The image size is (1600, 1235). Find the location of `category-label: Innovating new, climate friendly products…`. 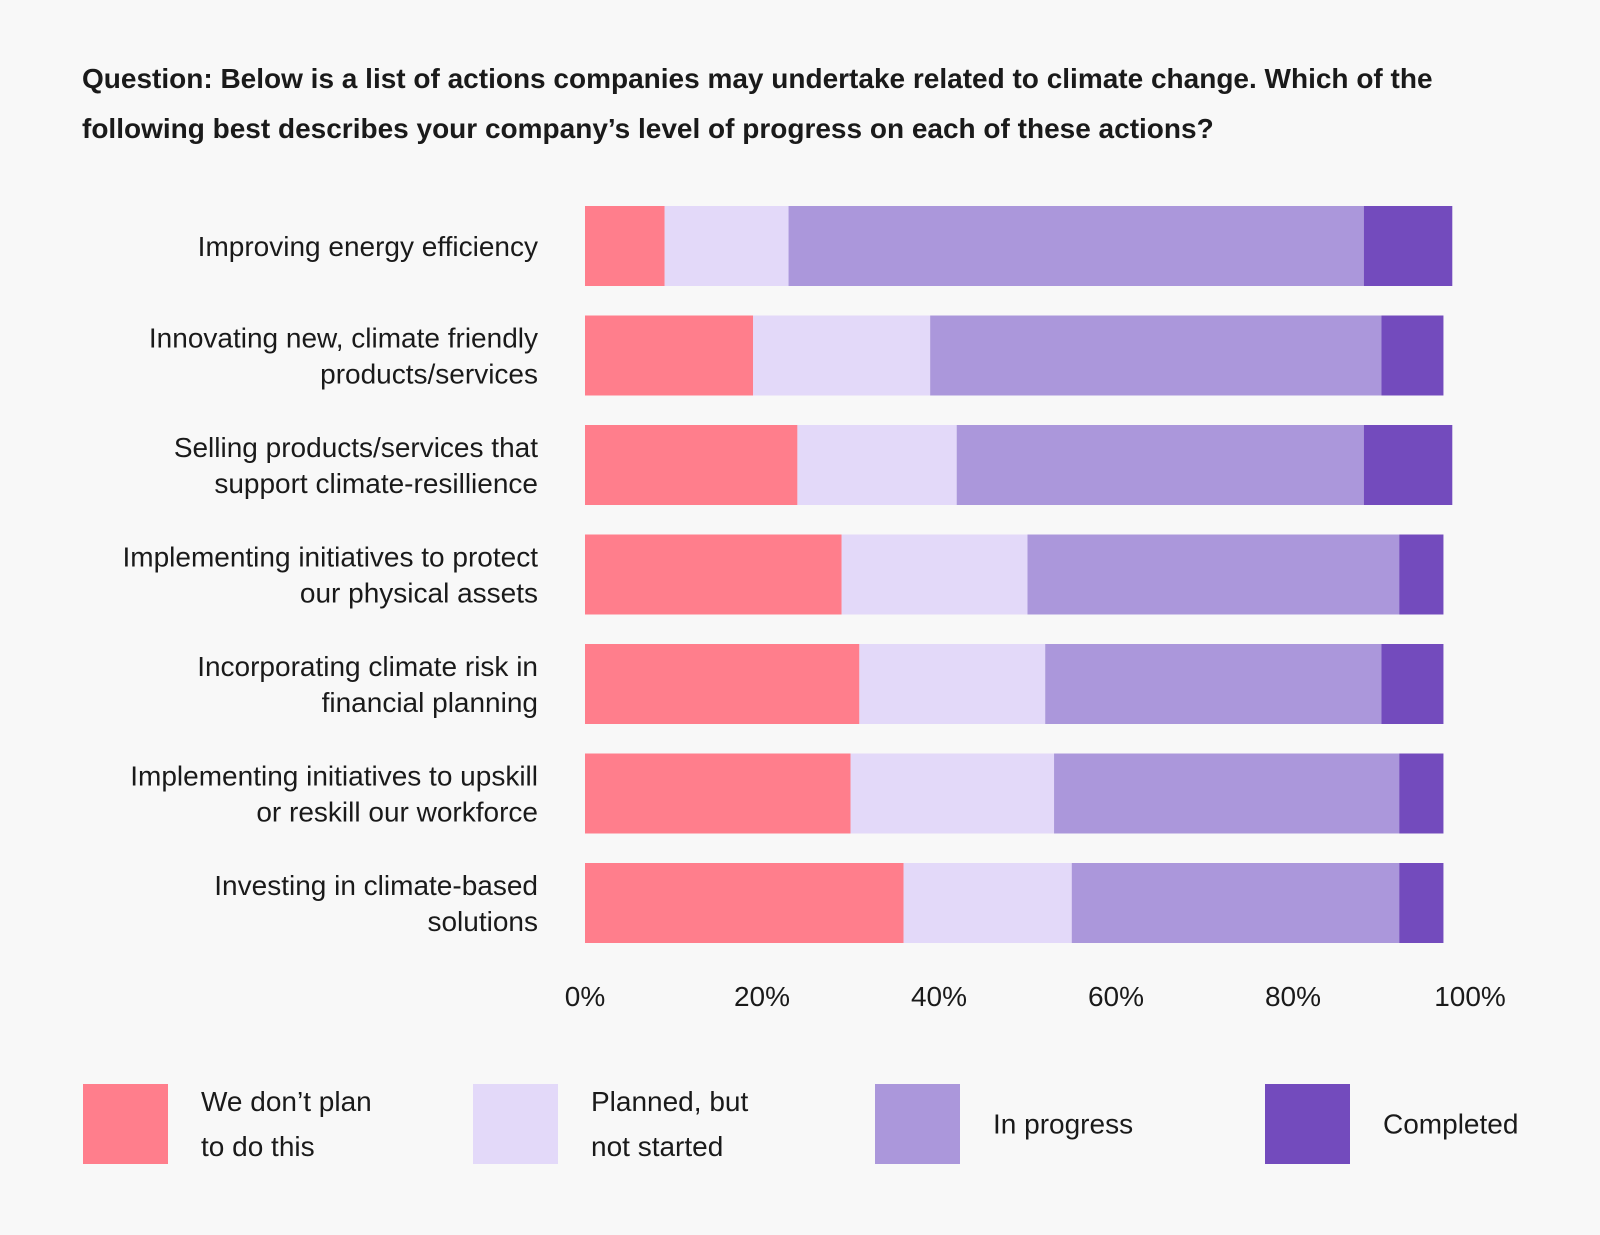

category-label: Innovating new, climate friendly products… is located at coordinates (343, 356).